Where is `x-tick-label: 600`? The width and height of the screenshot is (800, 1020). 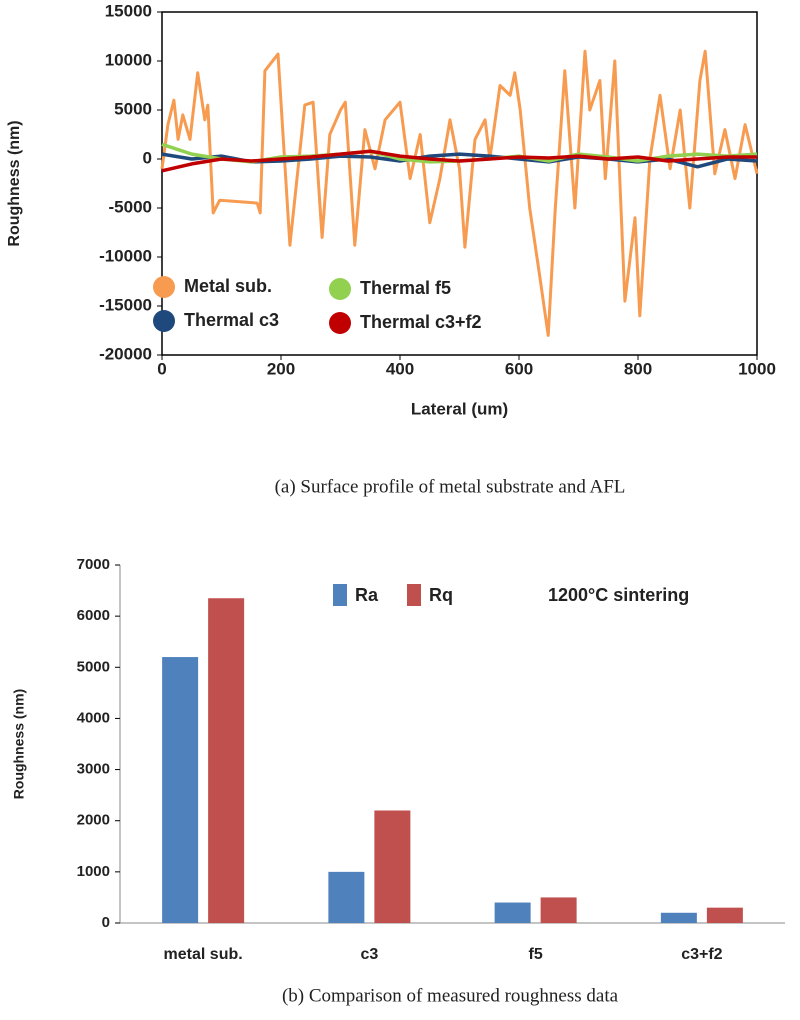 x-tick-label: 600 is located at coordinates (519, 368).